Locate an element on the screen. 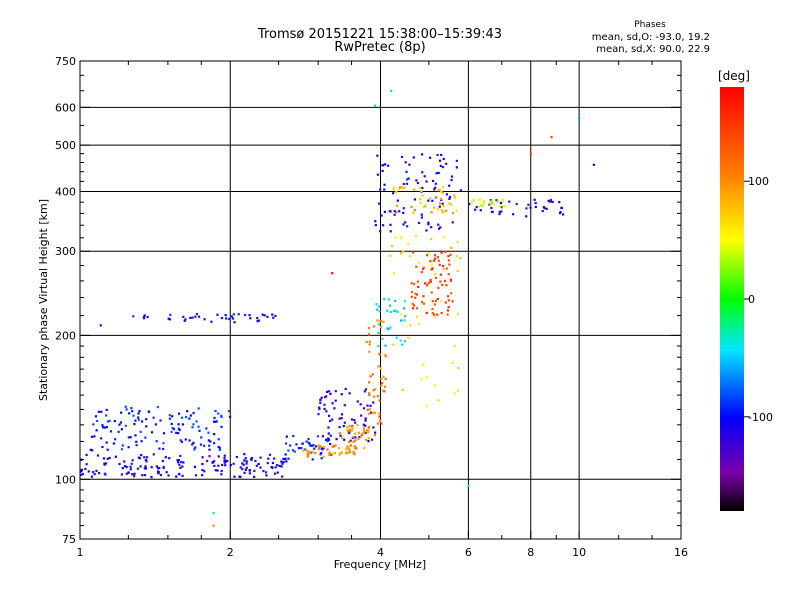 The height and width of the screenshot is (600, 800). x-tick-label: 2 is located at coordinates (230, 552).